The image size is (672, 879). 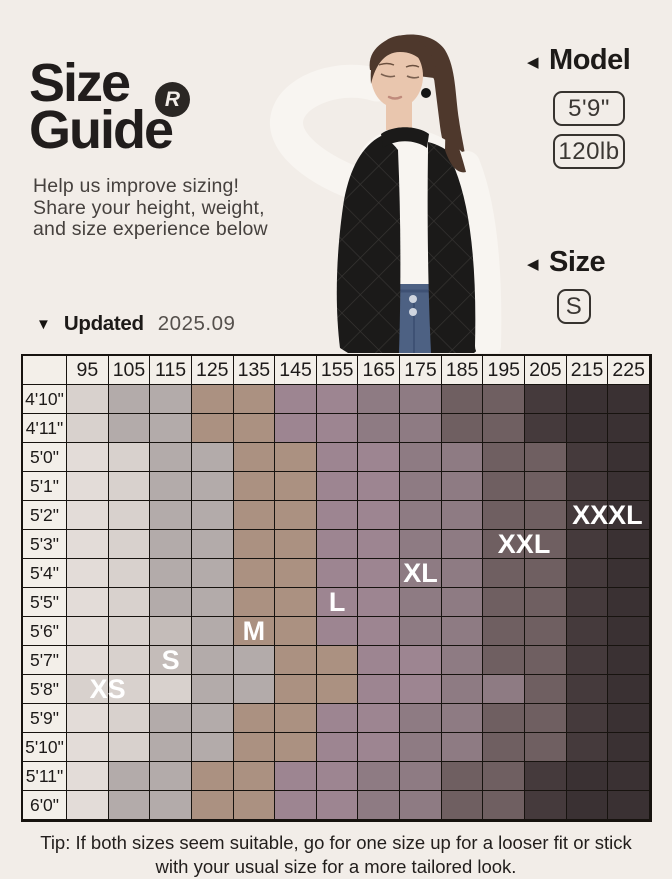 What do you see at coordinates (171, 660) in the screenshot?
I see `size-cell: S` at bounding box center [171, 660].